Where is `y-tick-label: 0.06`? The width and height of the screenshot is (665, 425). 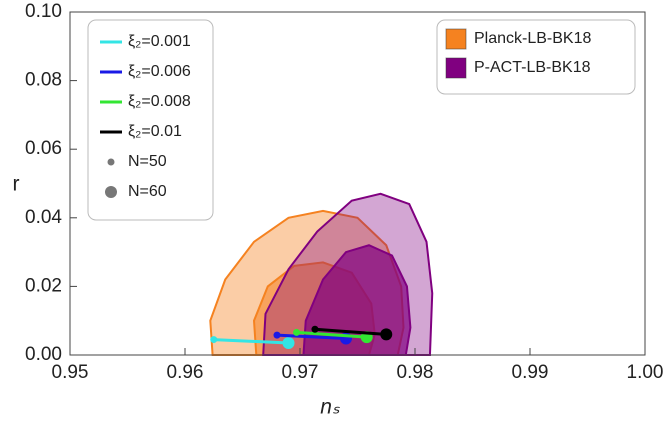
y-tick-label: 0.06 is located at coordinates (43, 148).